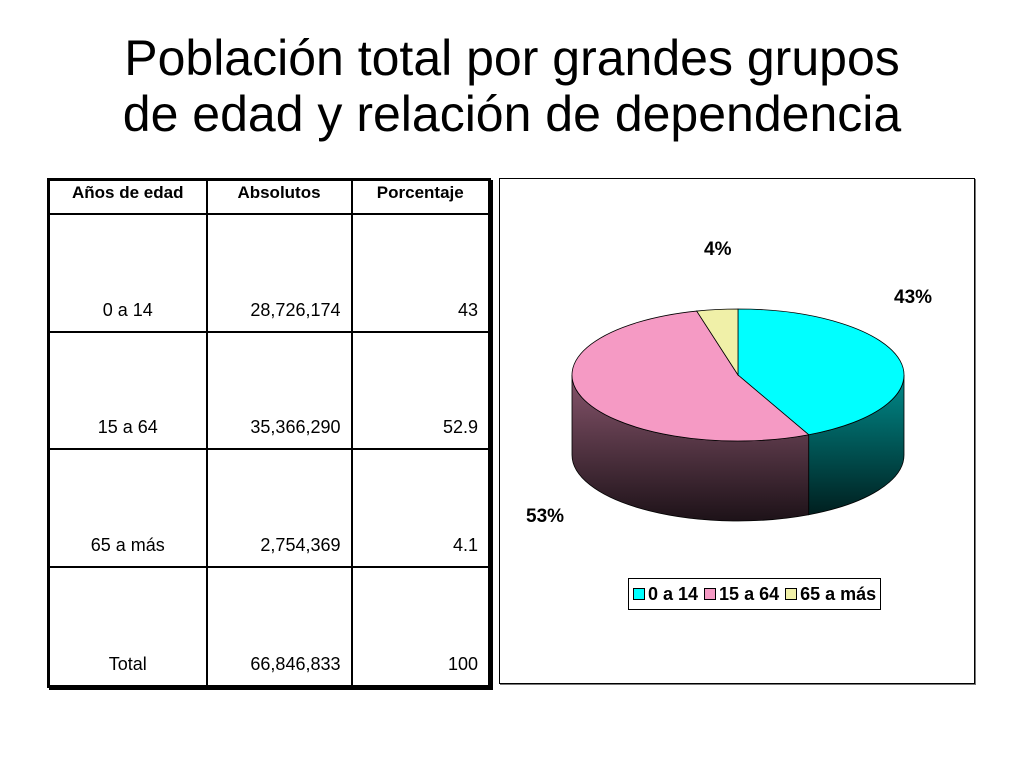 This screenshot has width=1024, height=768. I want to click on chart-legend: 0 a 14 15 a 64 65 a más, so click(755, 594).